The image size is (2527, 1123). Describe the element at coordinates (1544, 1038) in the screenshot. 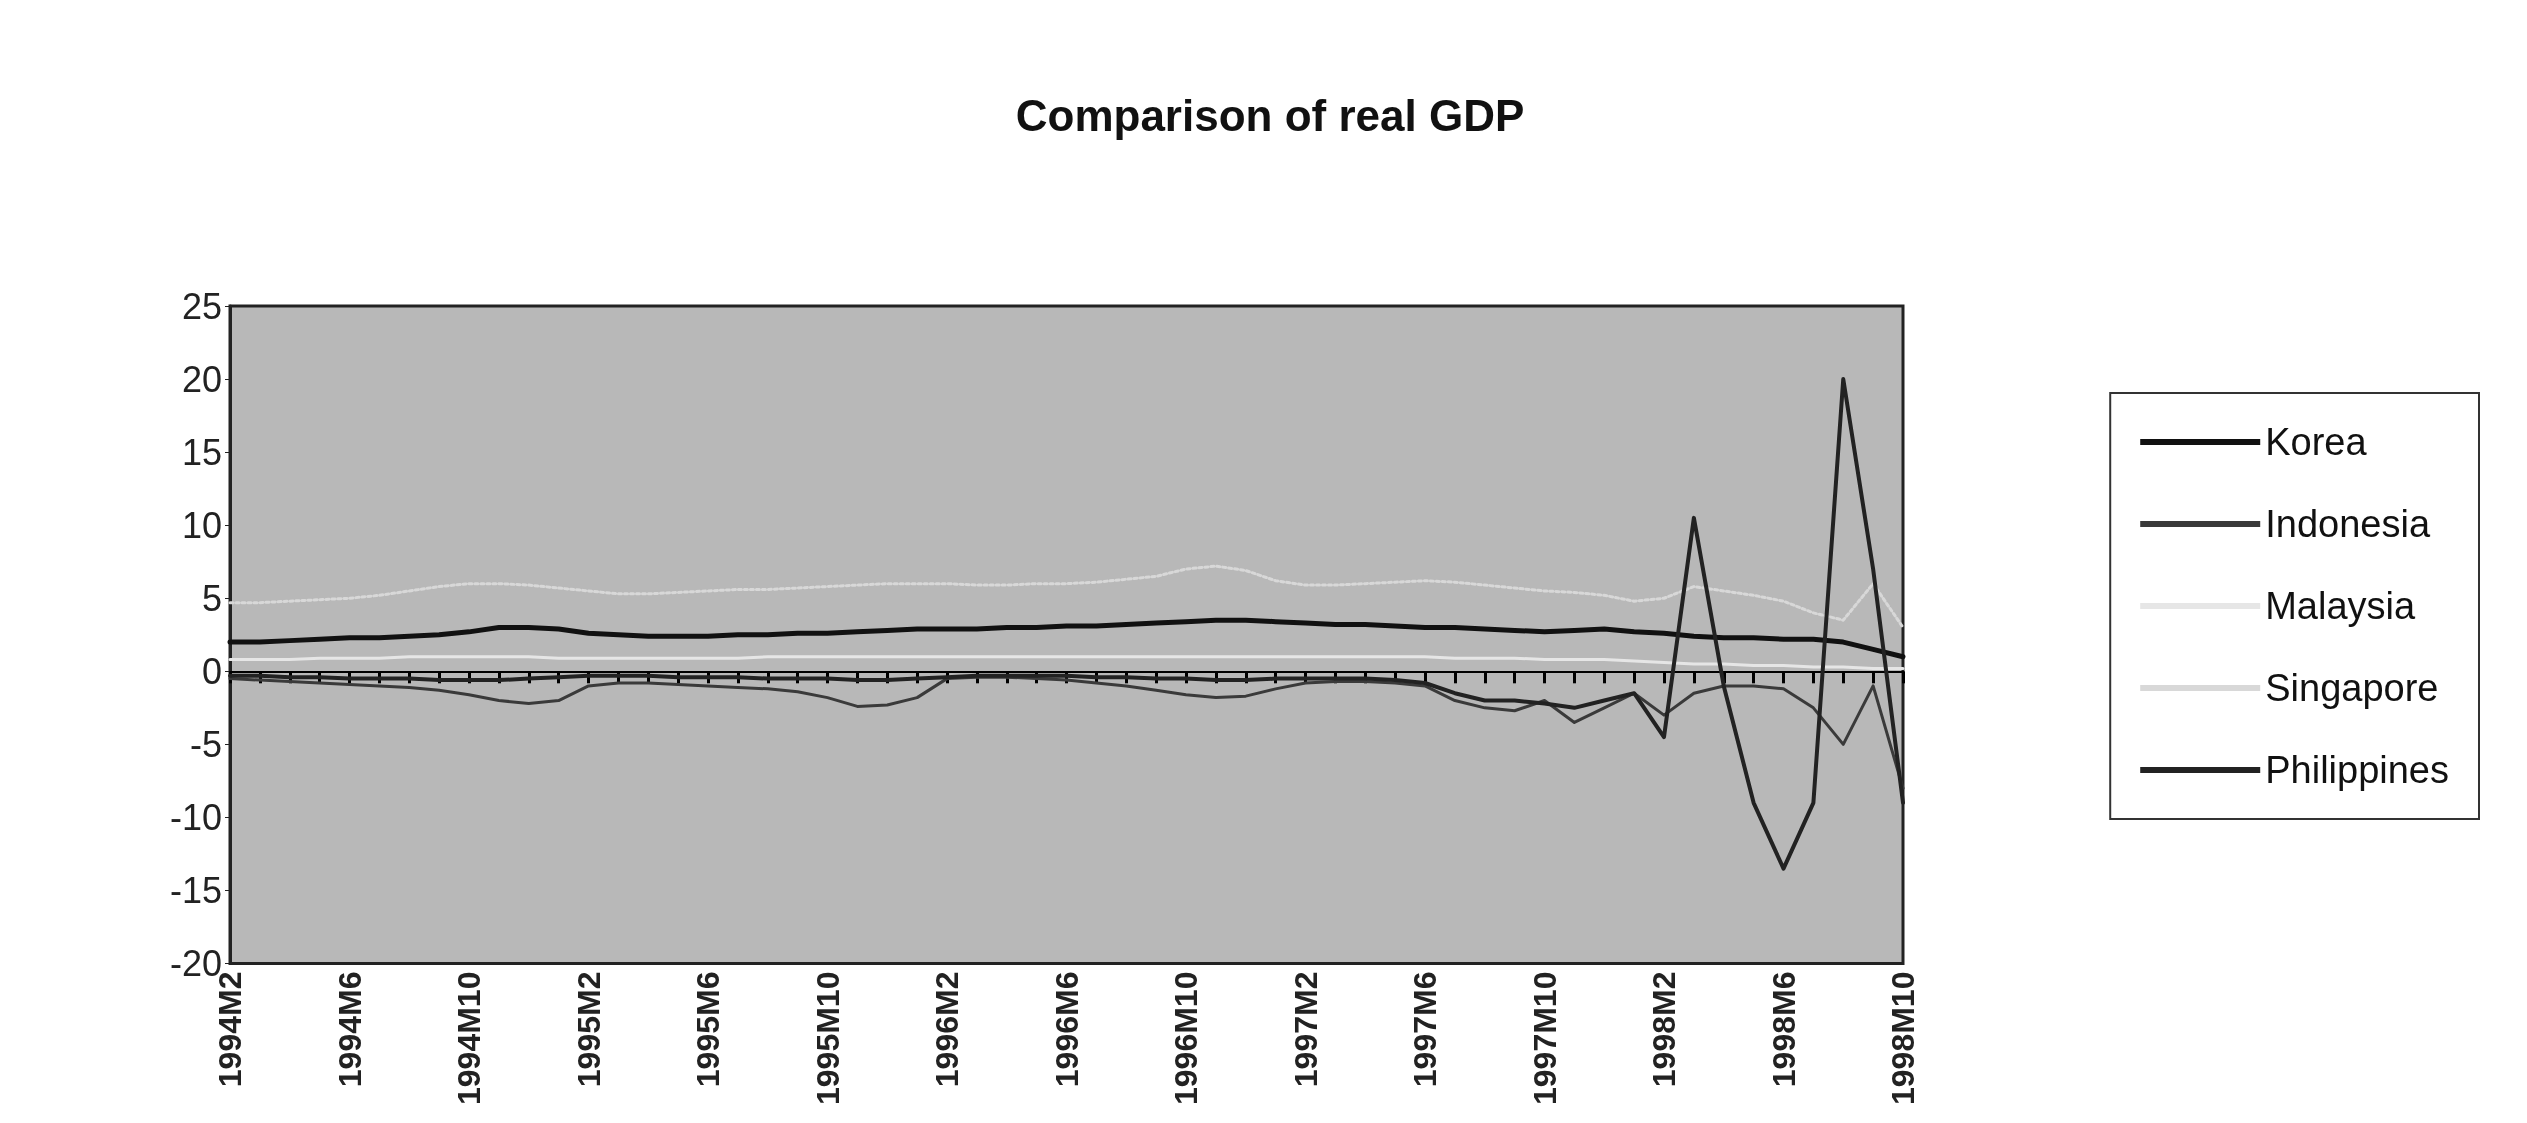

I see `x-tick-label: 1997M10` at that location.